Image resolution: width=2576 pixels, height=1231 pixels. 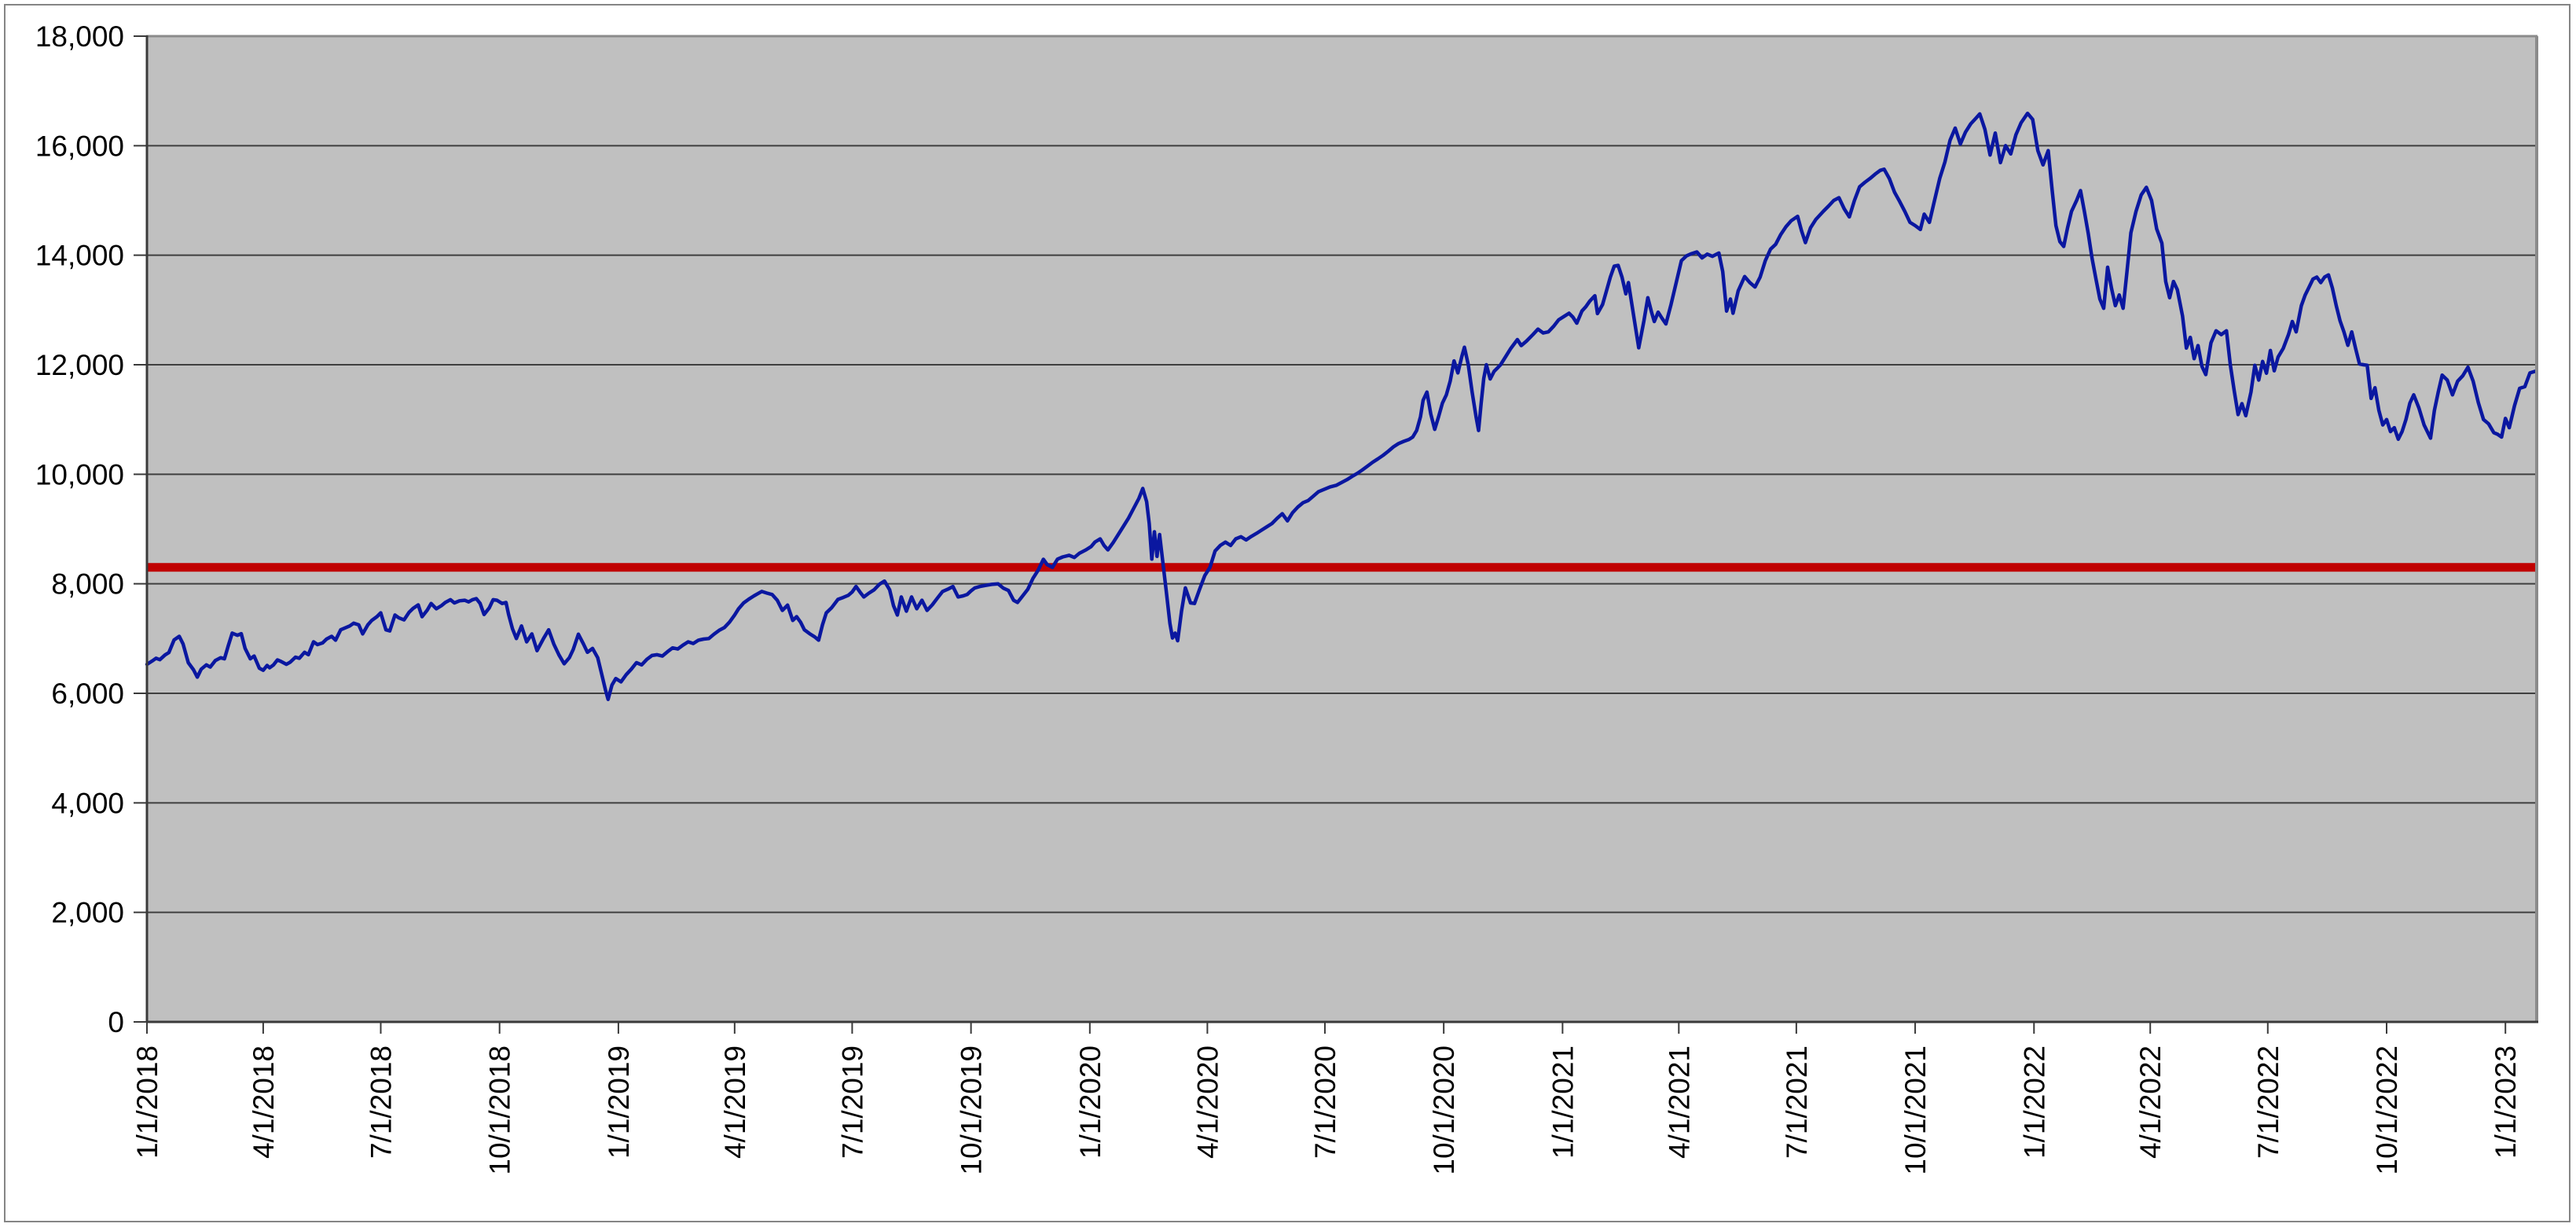 I want to click on x-axis-label: 4/1/2021, so click(x=1679, y=1102).